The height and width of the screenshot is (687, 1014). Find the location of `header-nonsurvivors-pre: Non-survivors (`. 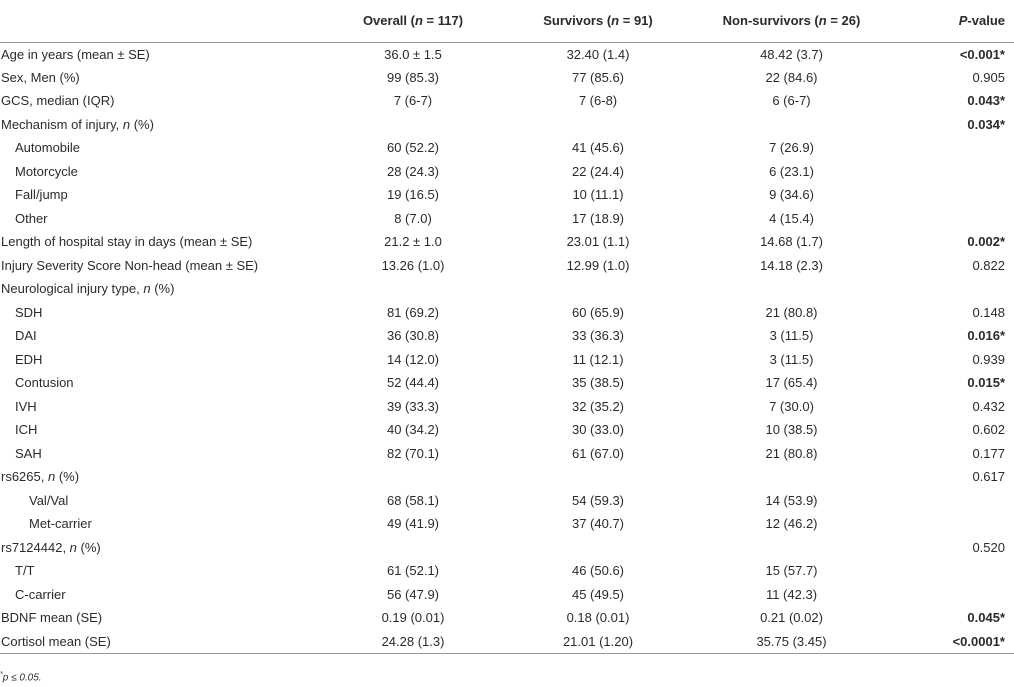

header-nonsurvivors-pre: Non-survivors ( is located at coordinates (770, 21).